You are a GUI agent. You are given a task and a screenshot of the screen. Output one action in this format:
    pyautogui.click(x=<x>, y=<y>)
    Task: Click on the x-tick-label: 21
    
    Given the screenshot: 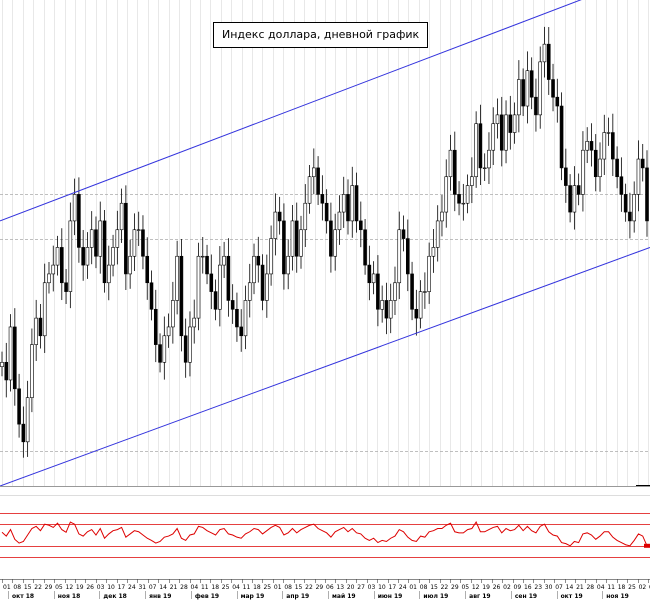 What is the action you would take?
    pyautogui.click(x=174, y=587)
    